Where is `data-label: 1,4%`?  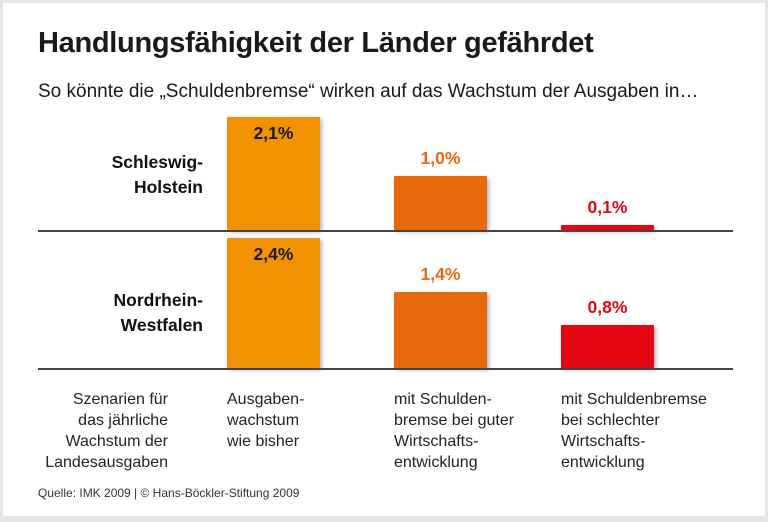
data-label: 1,4% is located at coordinates (440, 274).